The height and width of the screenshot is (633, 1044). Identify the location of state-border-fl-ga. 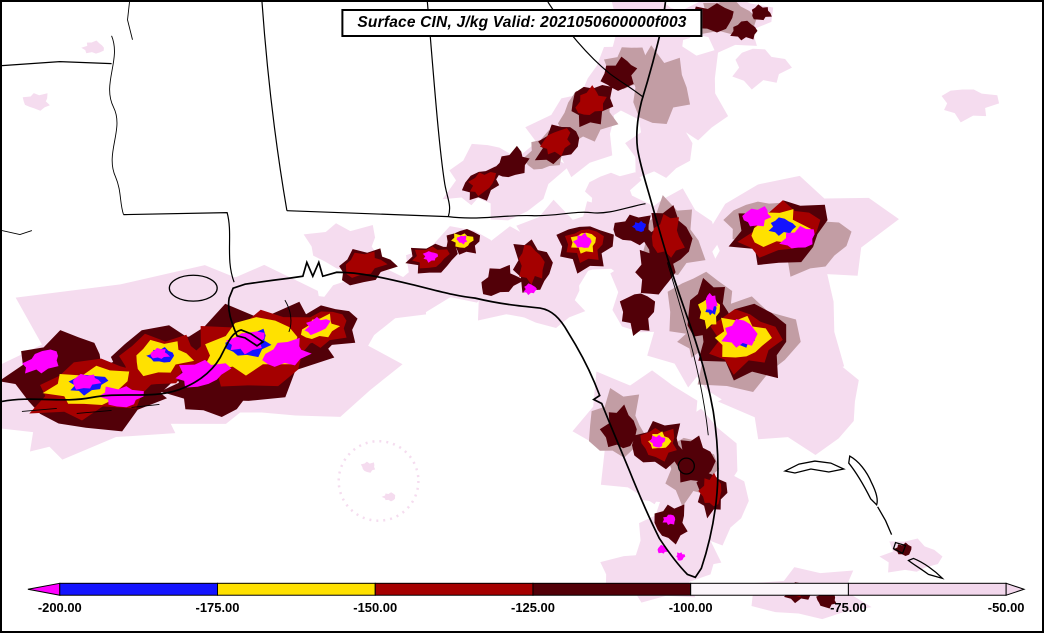
(547, 211).